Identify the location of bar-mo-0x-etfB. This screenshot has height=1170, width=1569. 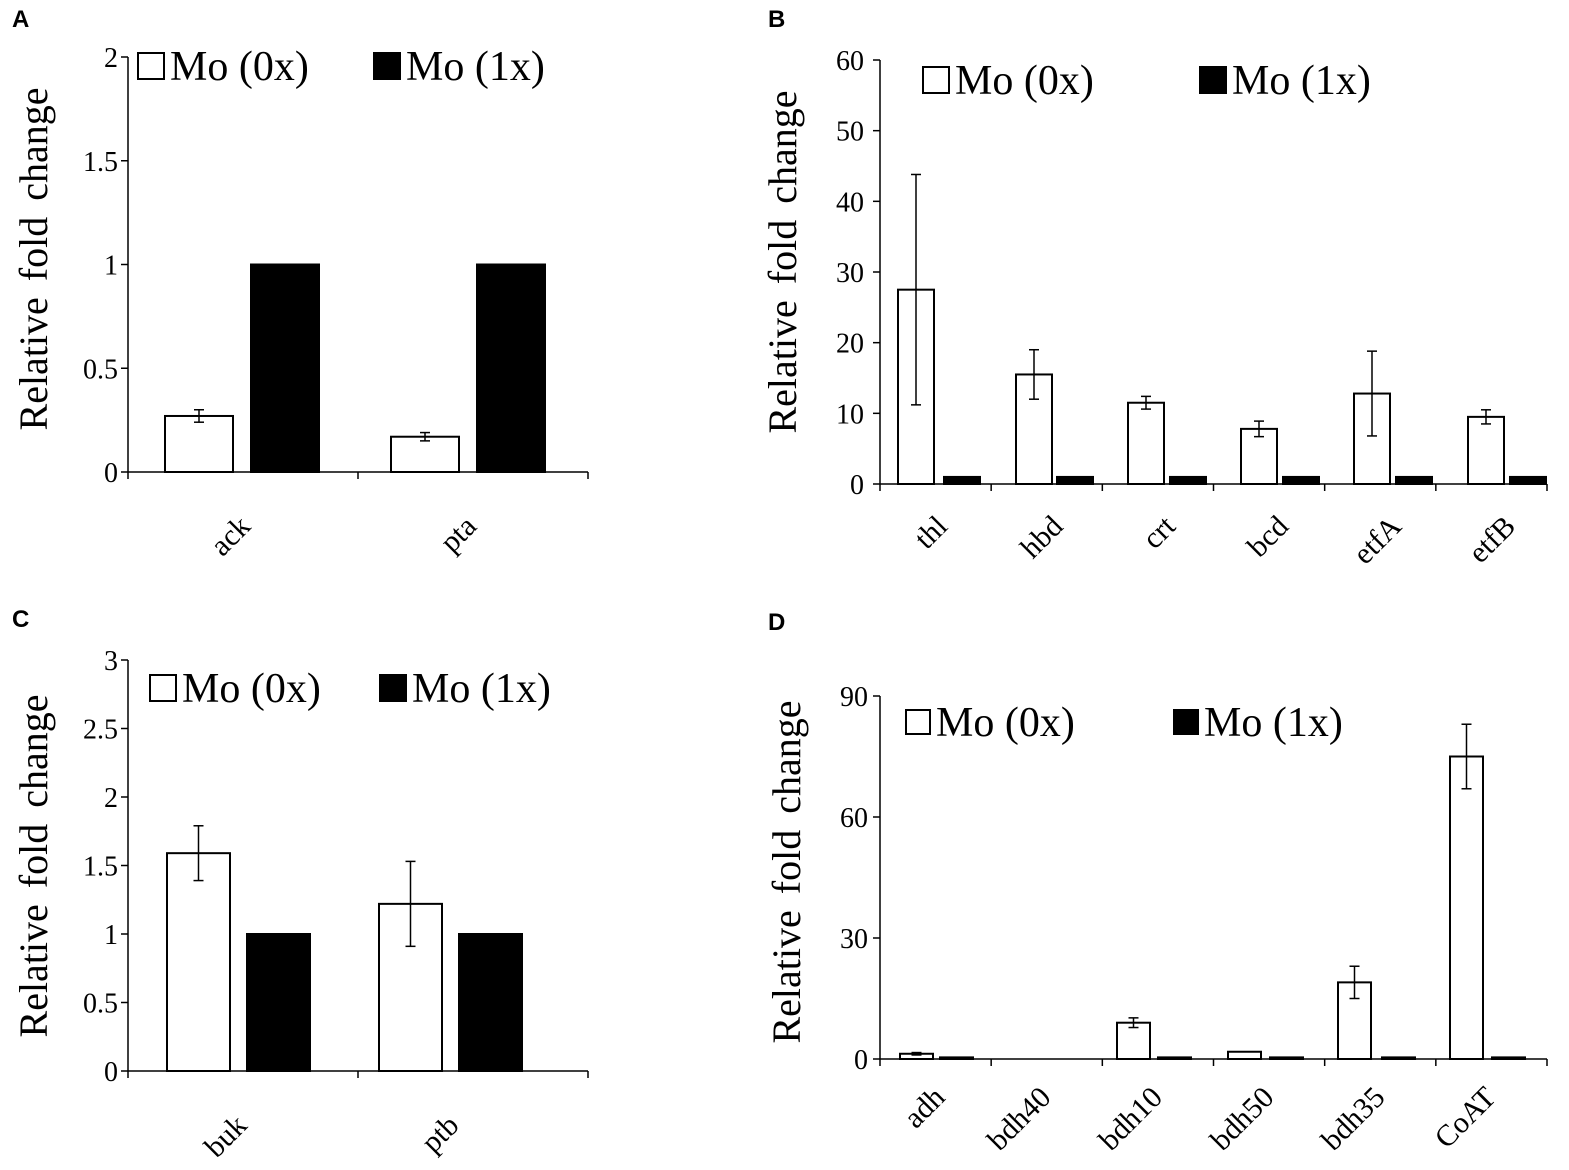
(1486, 450).